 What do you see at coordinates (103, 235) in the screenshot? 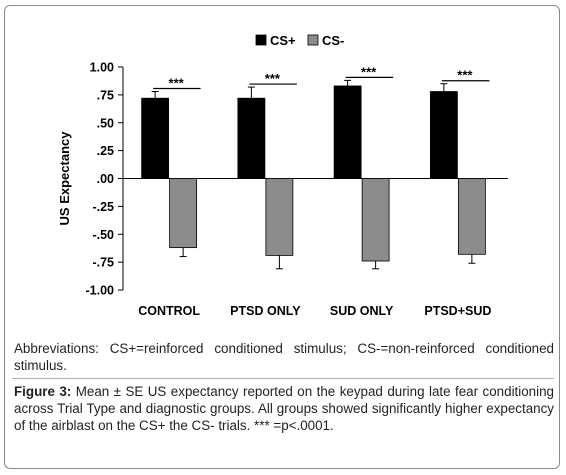
I see `y-tick-label: -.50` at bounding box center [103, 235].